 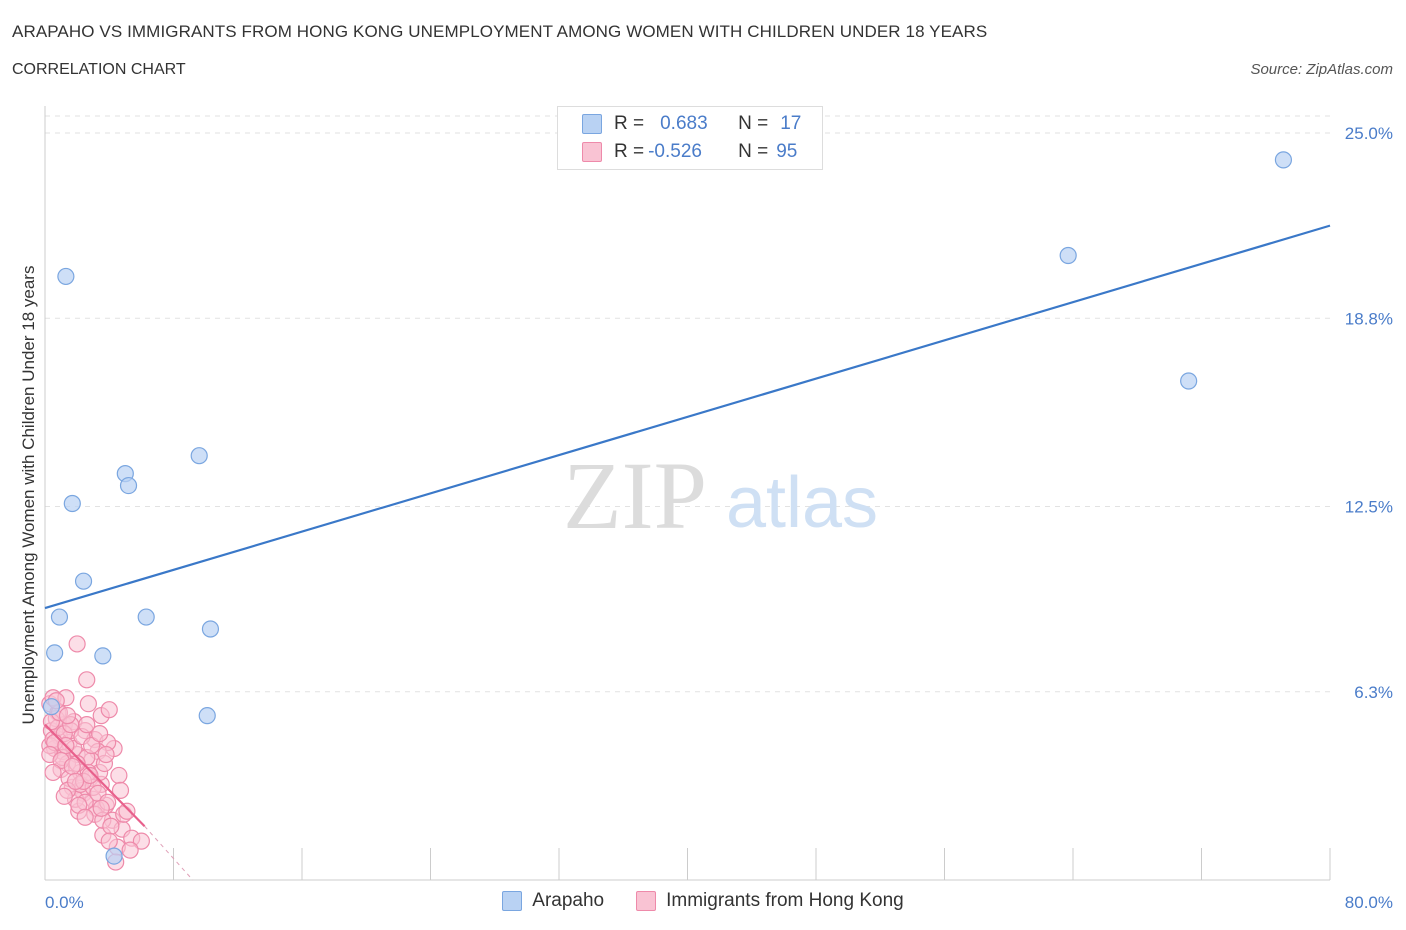 What do you see at coordinates (791, 123) in the screenshot?
I see `arapaho-n-value: 17` at bounding box center [791, 123].